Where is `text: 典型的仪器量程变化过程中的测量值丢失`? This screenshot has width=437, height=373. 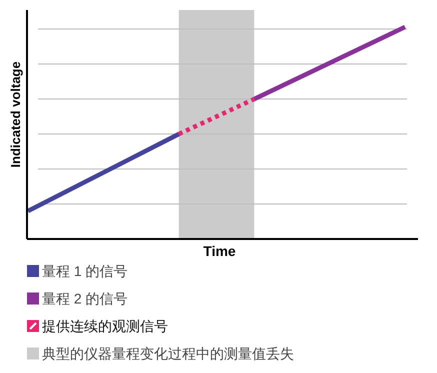
text: 典型的仪器量程变化过程中的测量值丢失 is located at coordinates (168, 354).